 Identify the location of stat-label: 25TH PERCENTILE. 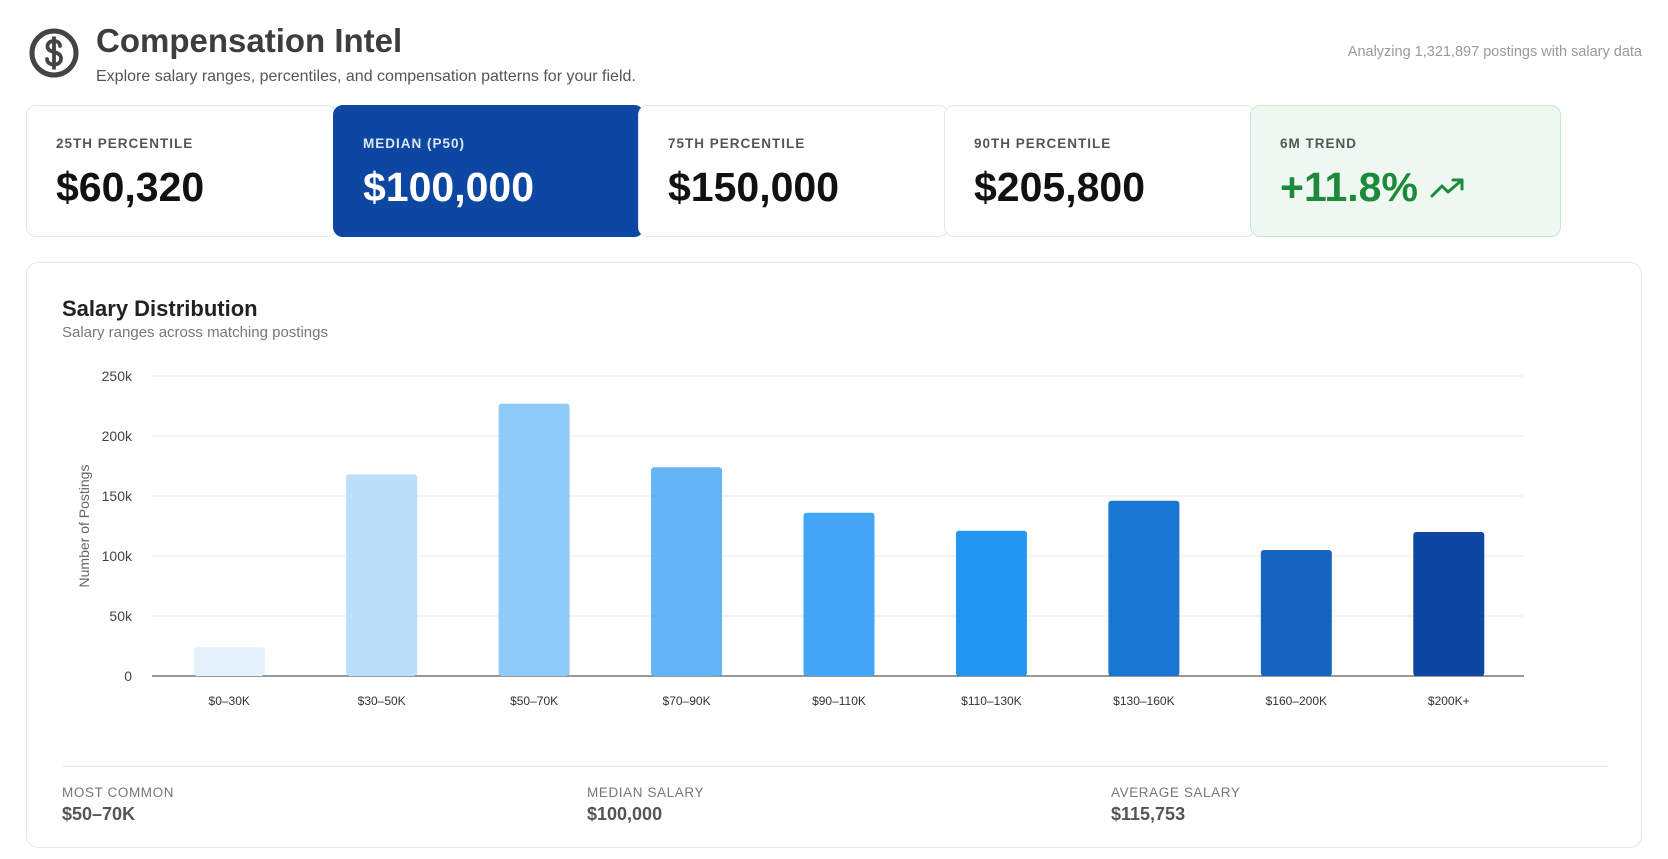
(125, 143).